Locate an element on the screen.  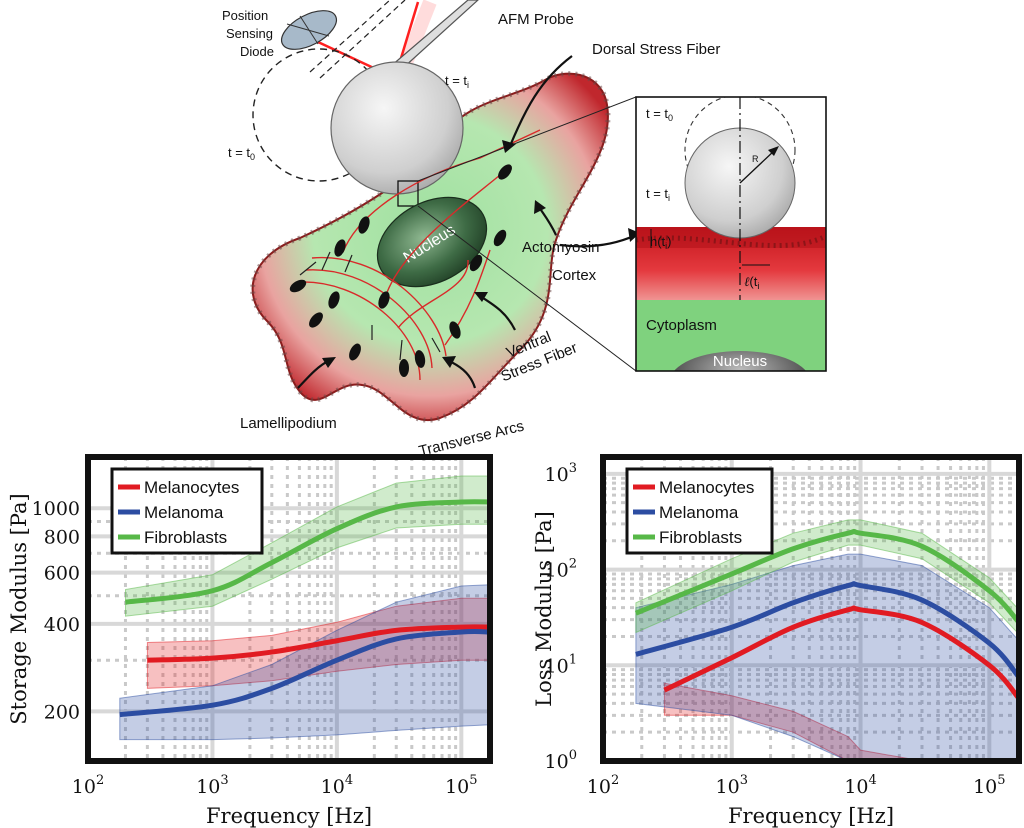
y-tick-label: 10³ is located at coordinates (561, 473).